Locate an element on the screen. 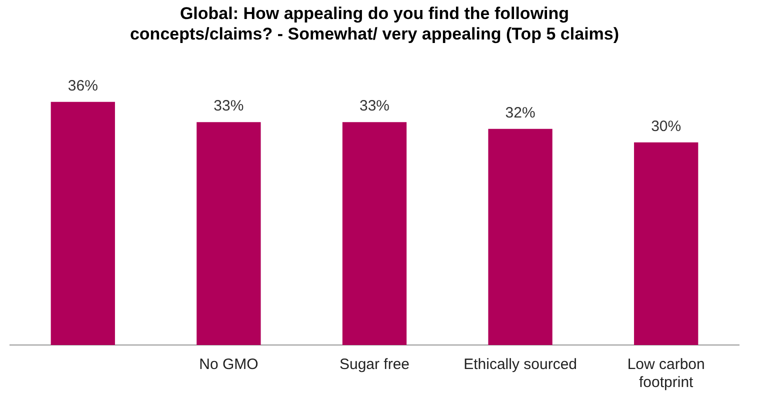  data-label: 36% is located at coordinates (83, 85).